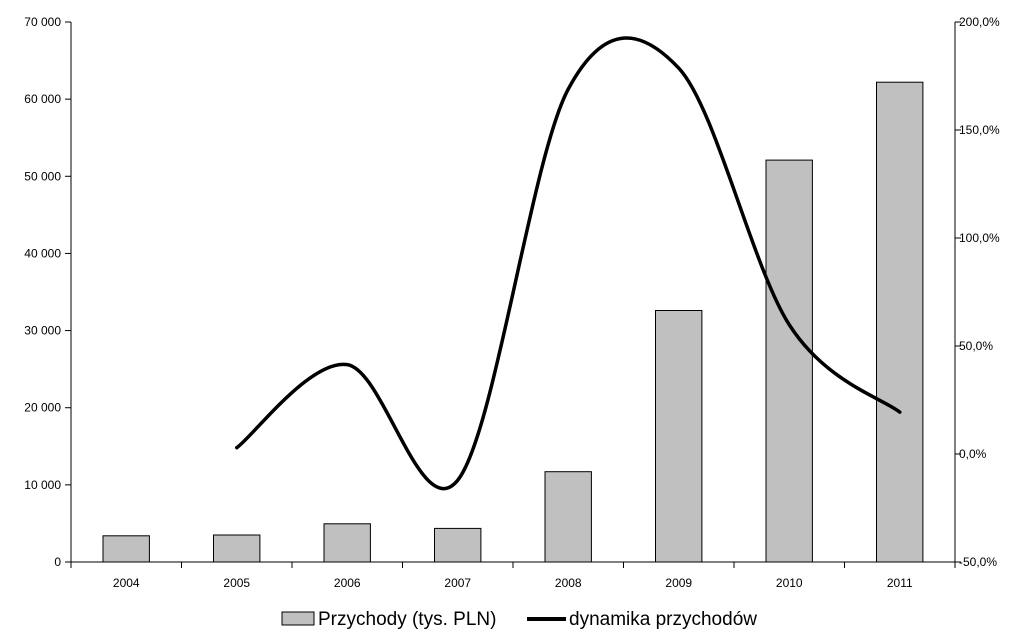 The image size is (1017, 633). Describe the element at coordinates (42, 408) in the screenshot. I see `left-tick-label: 20 000` at that location.